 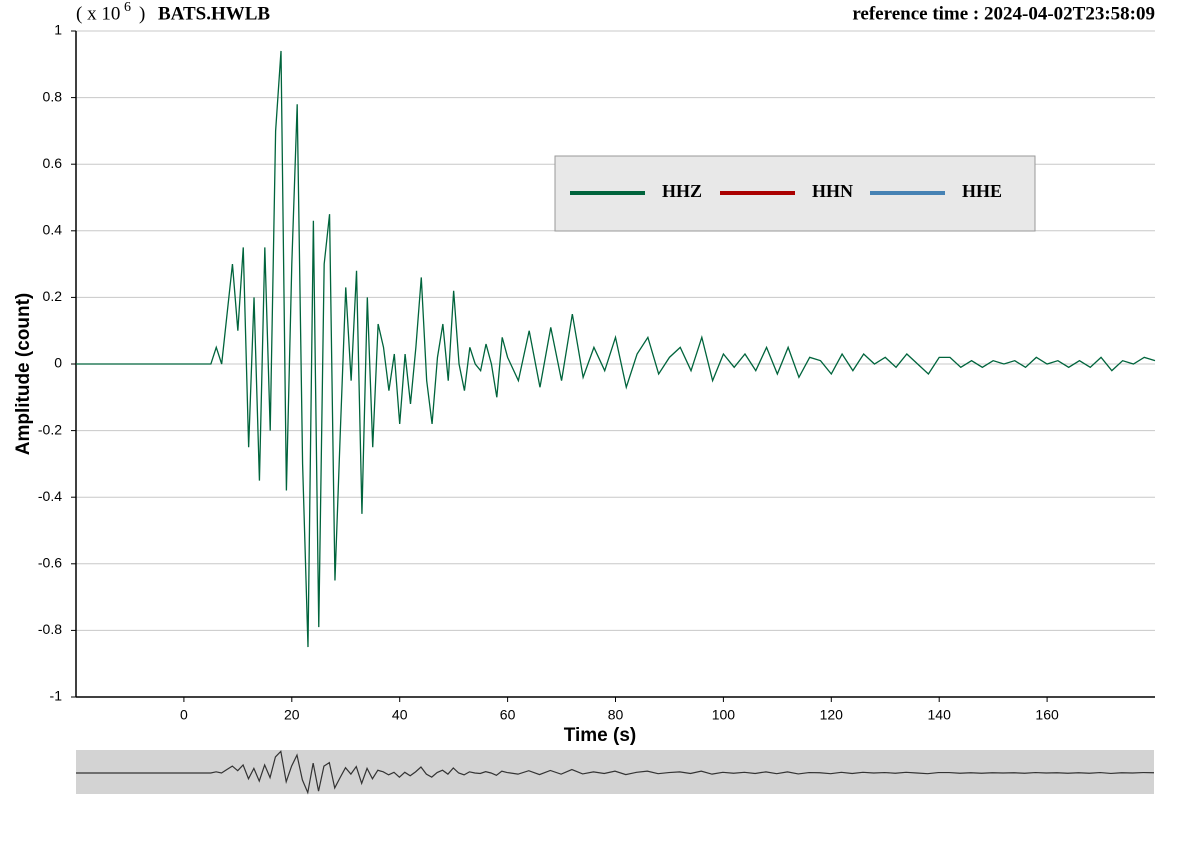 What do you see at coordinates (127, 7) in the screenshot?
I see `y-scale-exponent: 6` at bounding box center [127, 7].